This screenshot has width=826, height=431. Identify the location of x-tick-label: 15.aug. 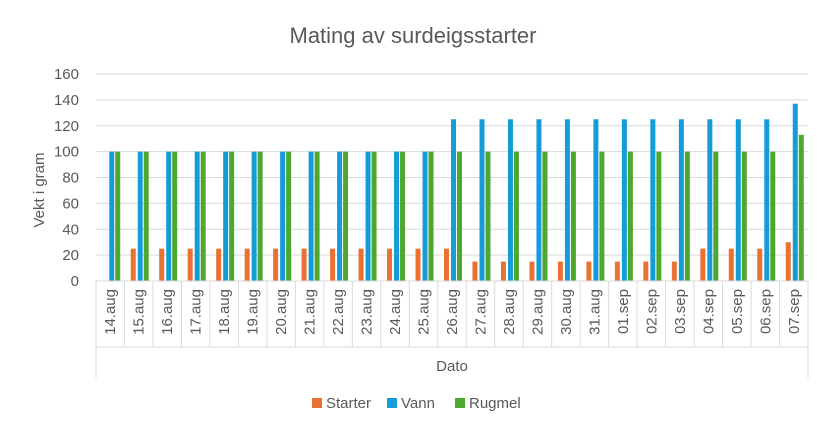
(139, 312).